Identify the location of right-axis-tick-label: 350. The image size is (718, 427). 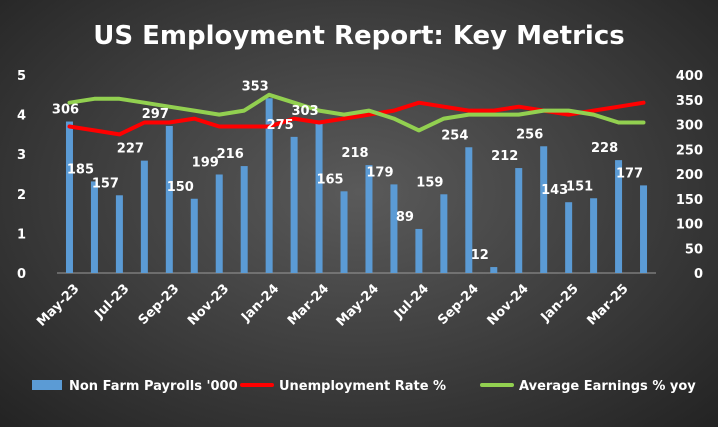
(689, 101).